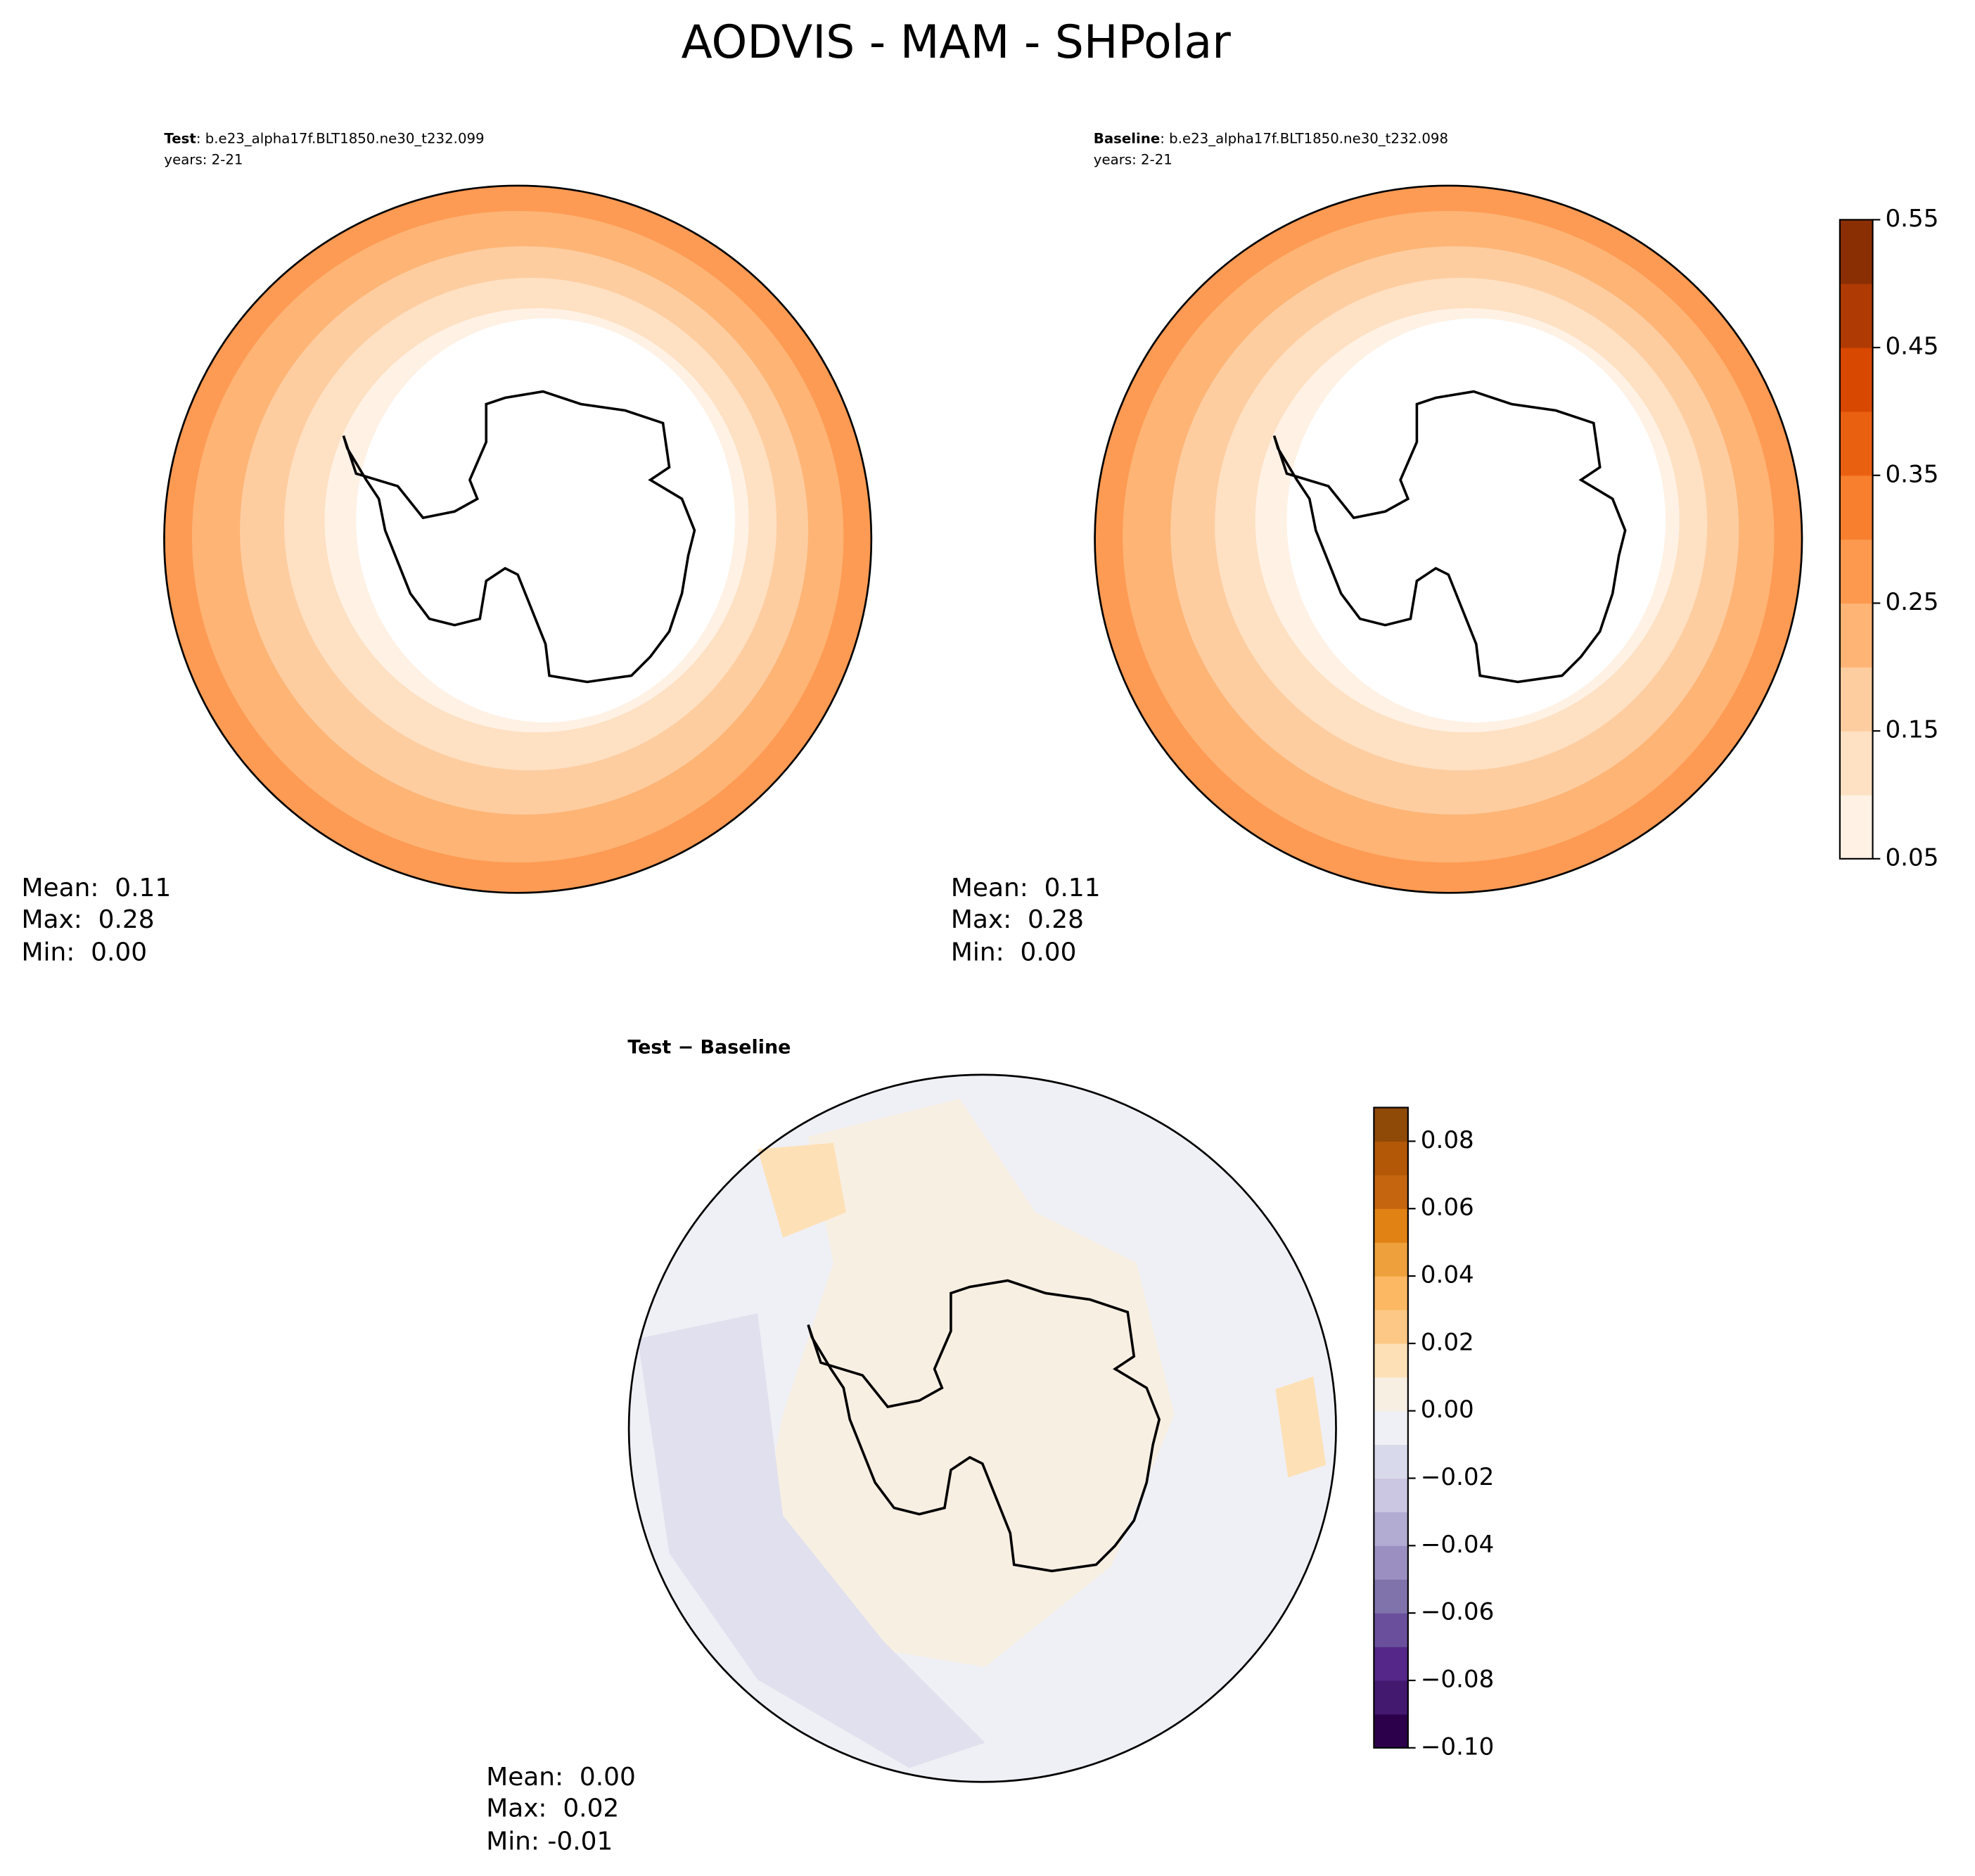 This screenshot has height=1876, width=1975. What do you see at coordinates (1447, 1342) in the screenshot?
I see `colorbar-tick-label: 0.02` at bounding box center [1447, 1342].